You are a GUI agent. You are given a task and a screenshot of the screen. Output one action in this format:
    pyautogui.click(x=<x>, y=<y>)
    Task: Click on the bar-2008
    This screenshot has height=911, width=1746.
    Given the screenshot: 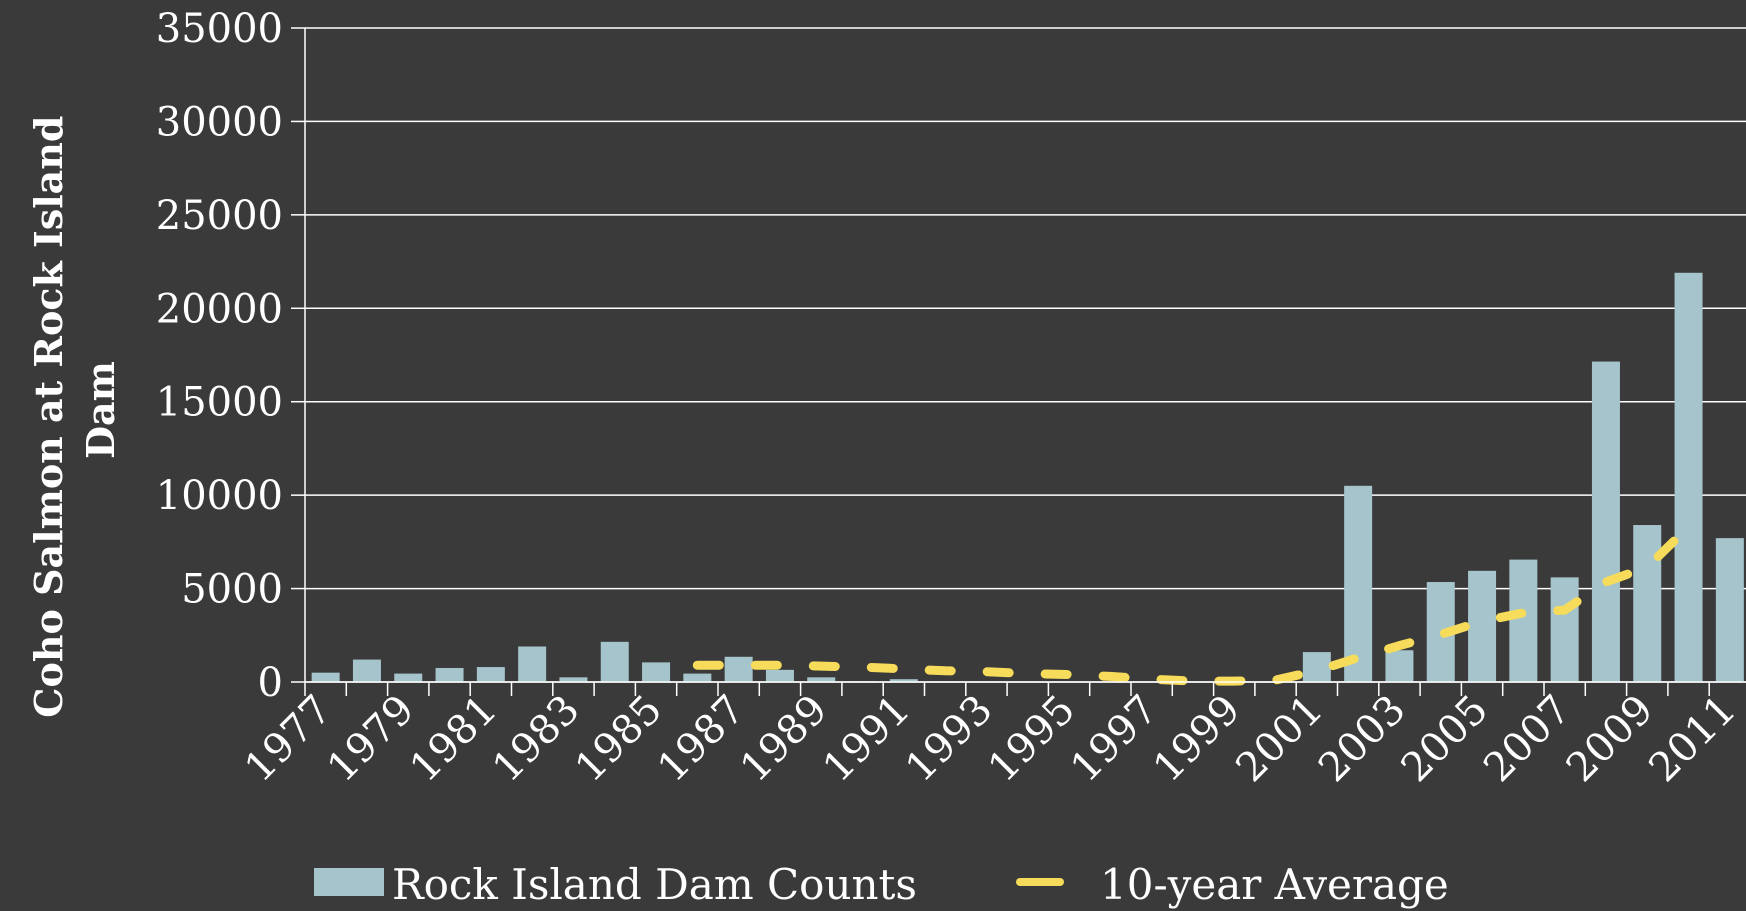 What is the action you would take?
    pyautogui.click(x=1605, y=521)
    